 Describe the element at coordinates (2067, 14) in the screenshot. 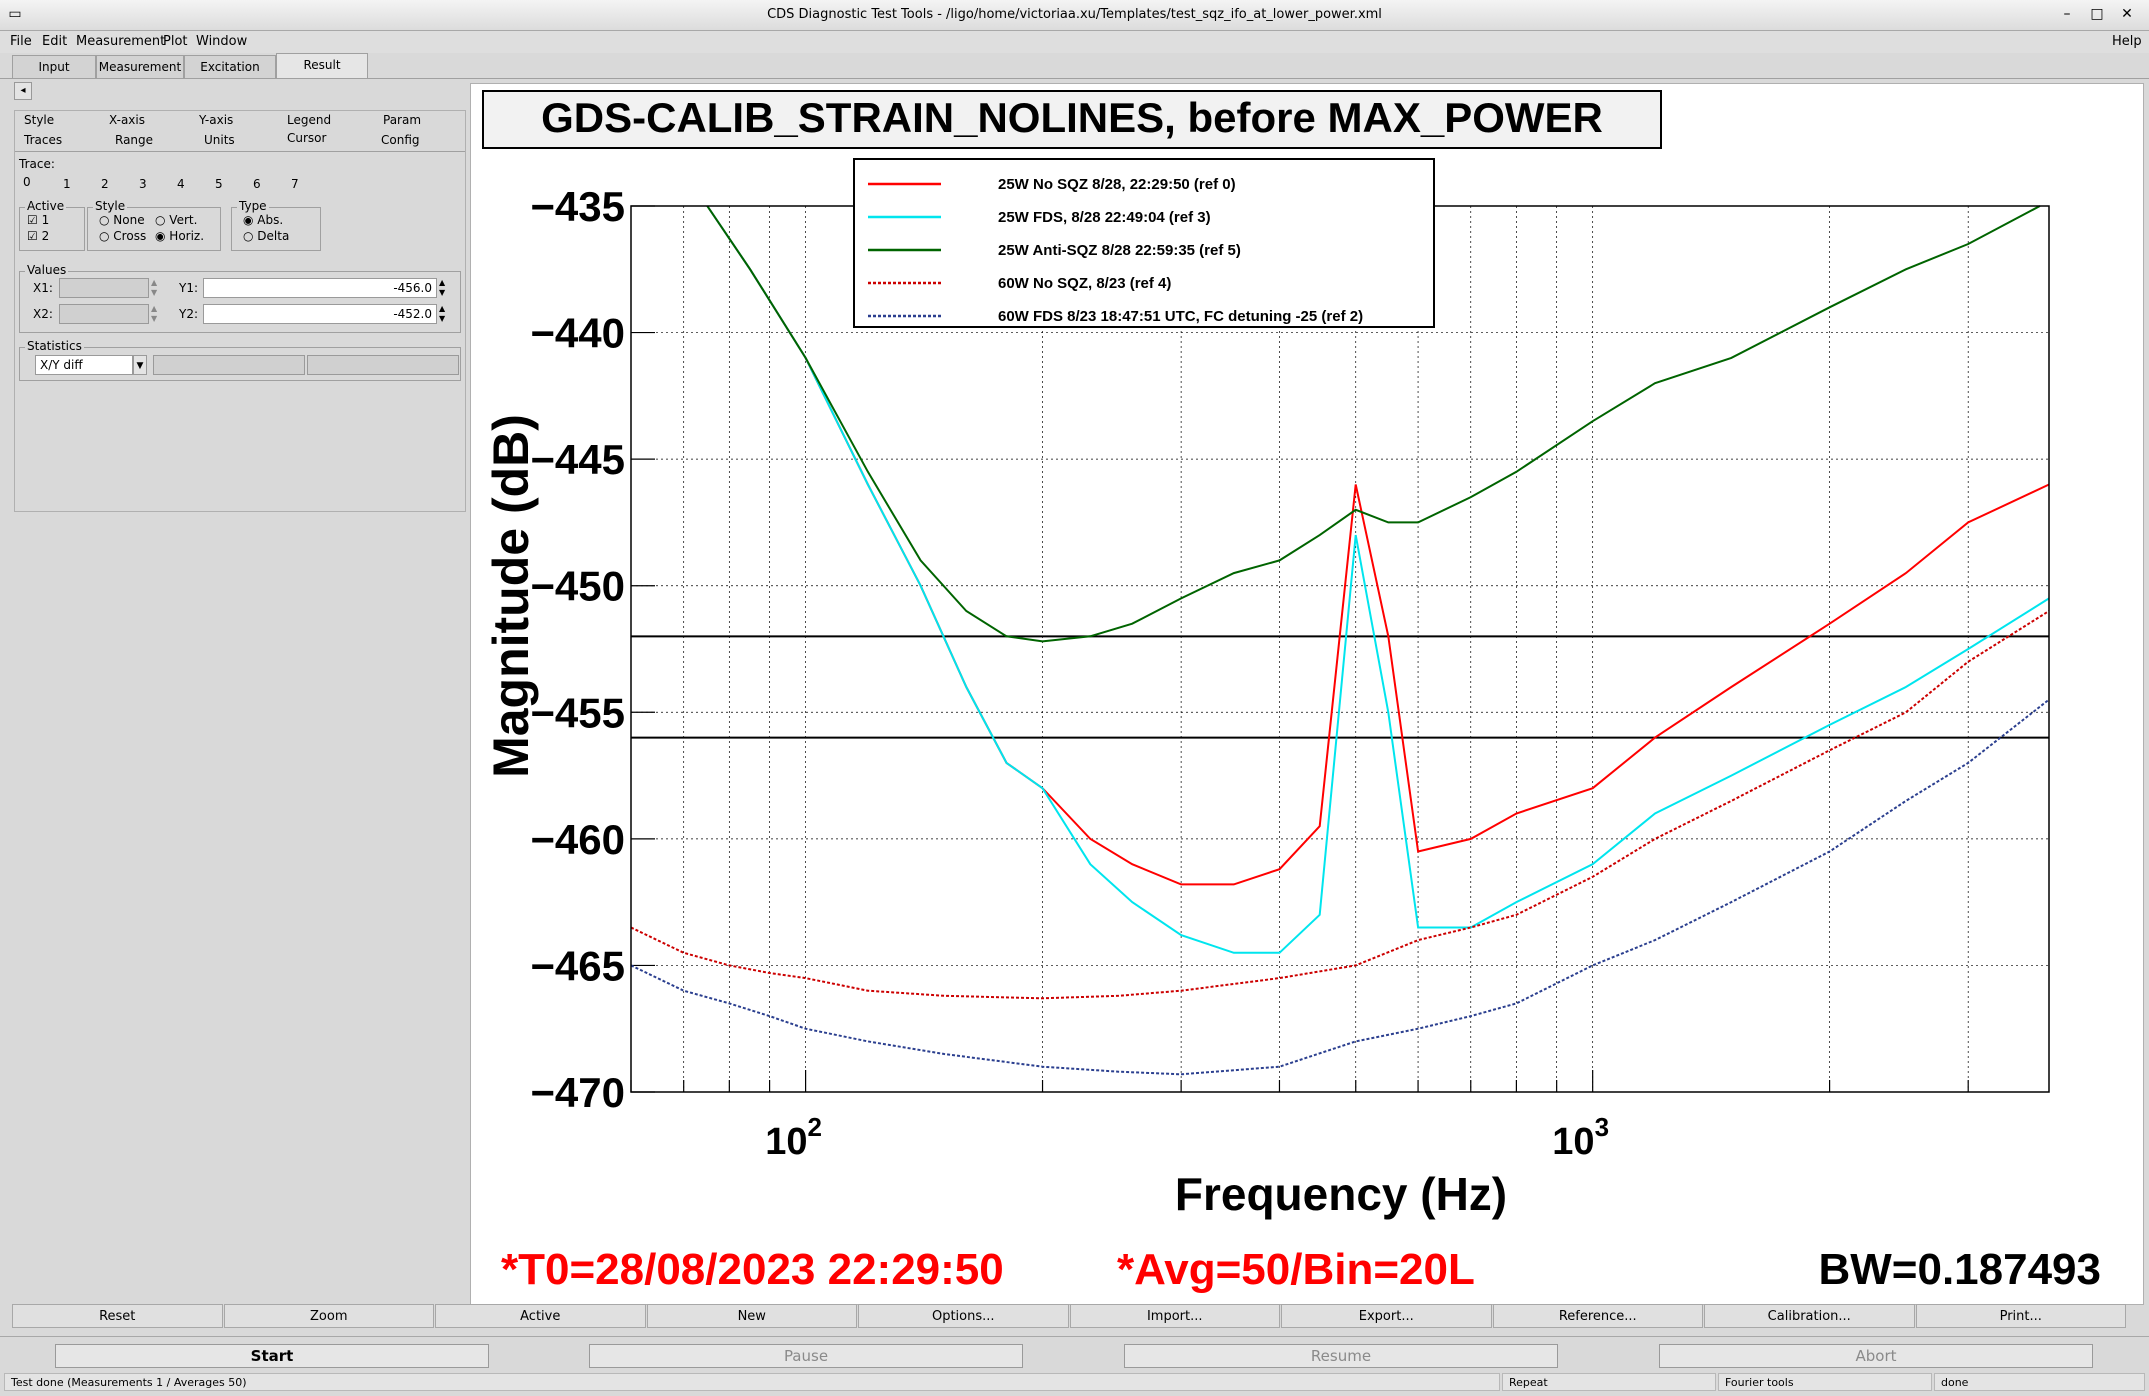

I see `minimize-icon: –` at that location.